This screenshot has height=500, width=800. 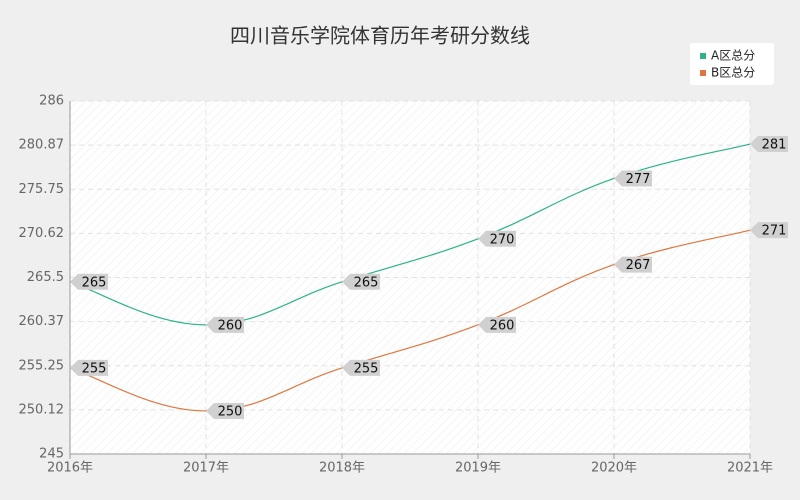 What do you see at coordinates (206, 468) in the screenshot?
I see `x-tick-label: 2017年` at bounding box center [206, 468].